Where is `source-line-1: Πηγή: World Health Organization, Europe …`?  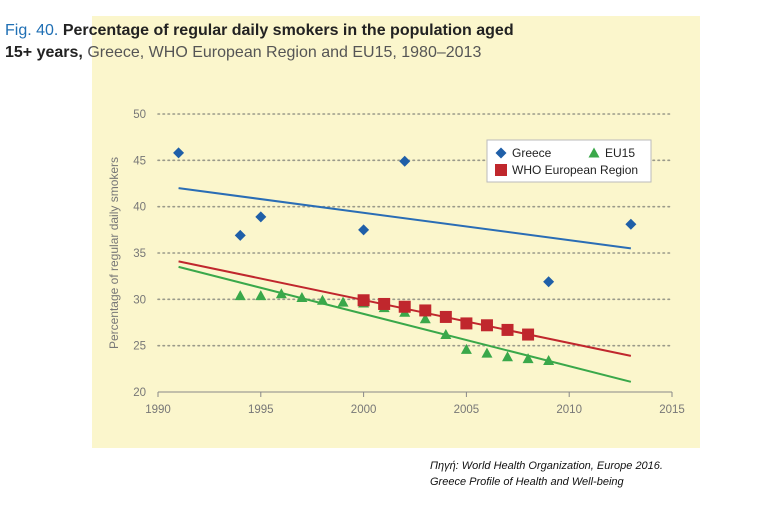
source-line-1: Πηγή: World Health Organization, Europe … is located at coordinates (546, 466).